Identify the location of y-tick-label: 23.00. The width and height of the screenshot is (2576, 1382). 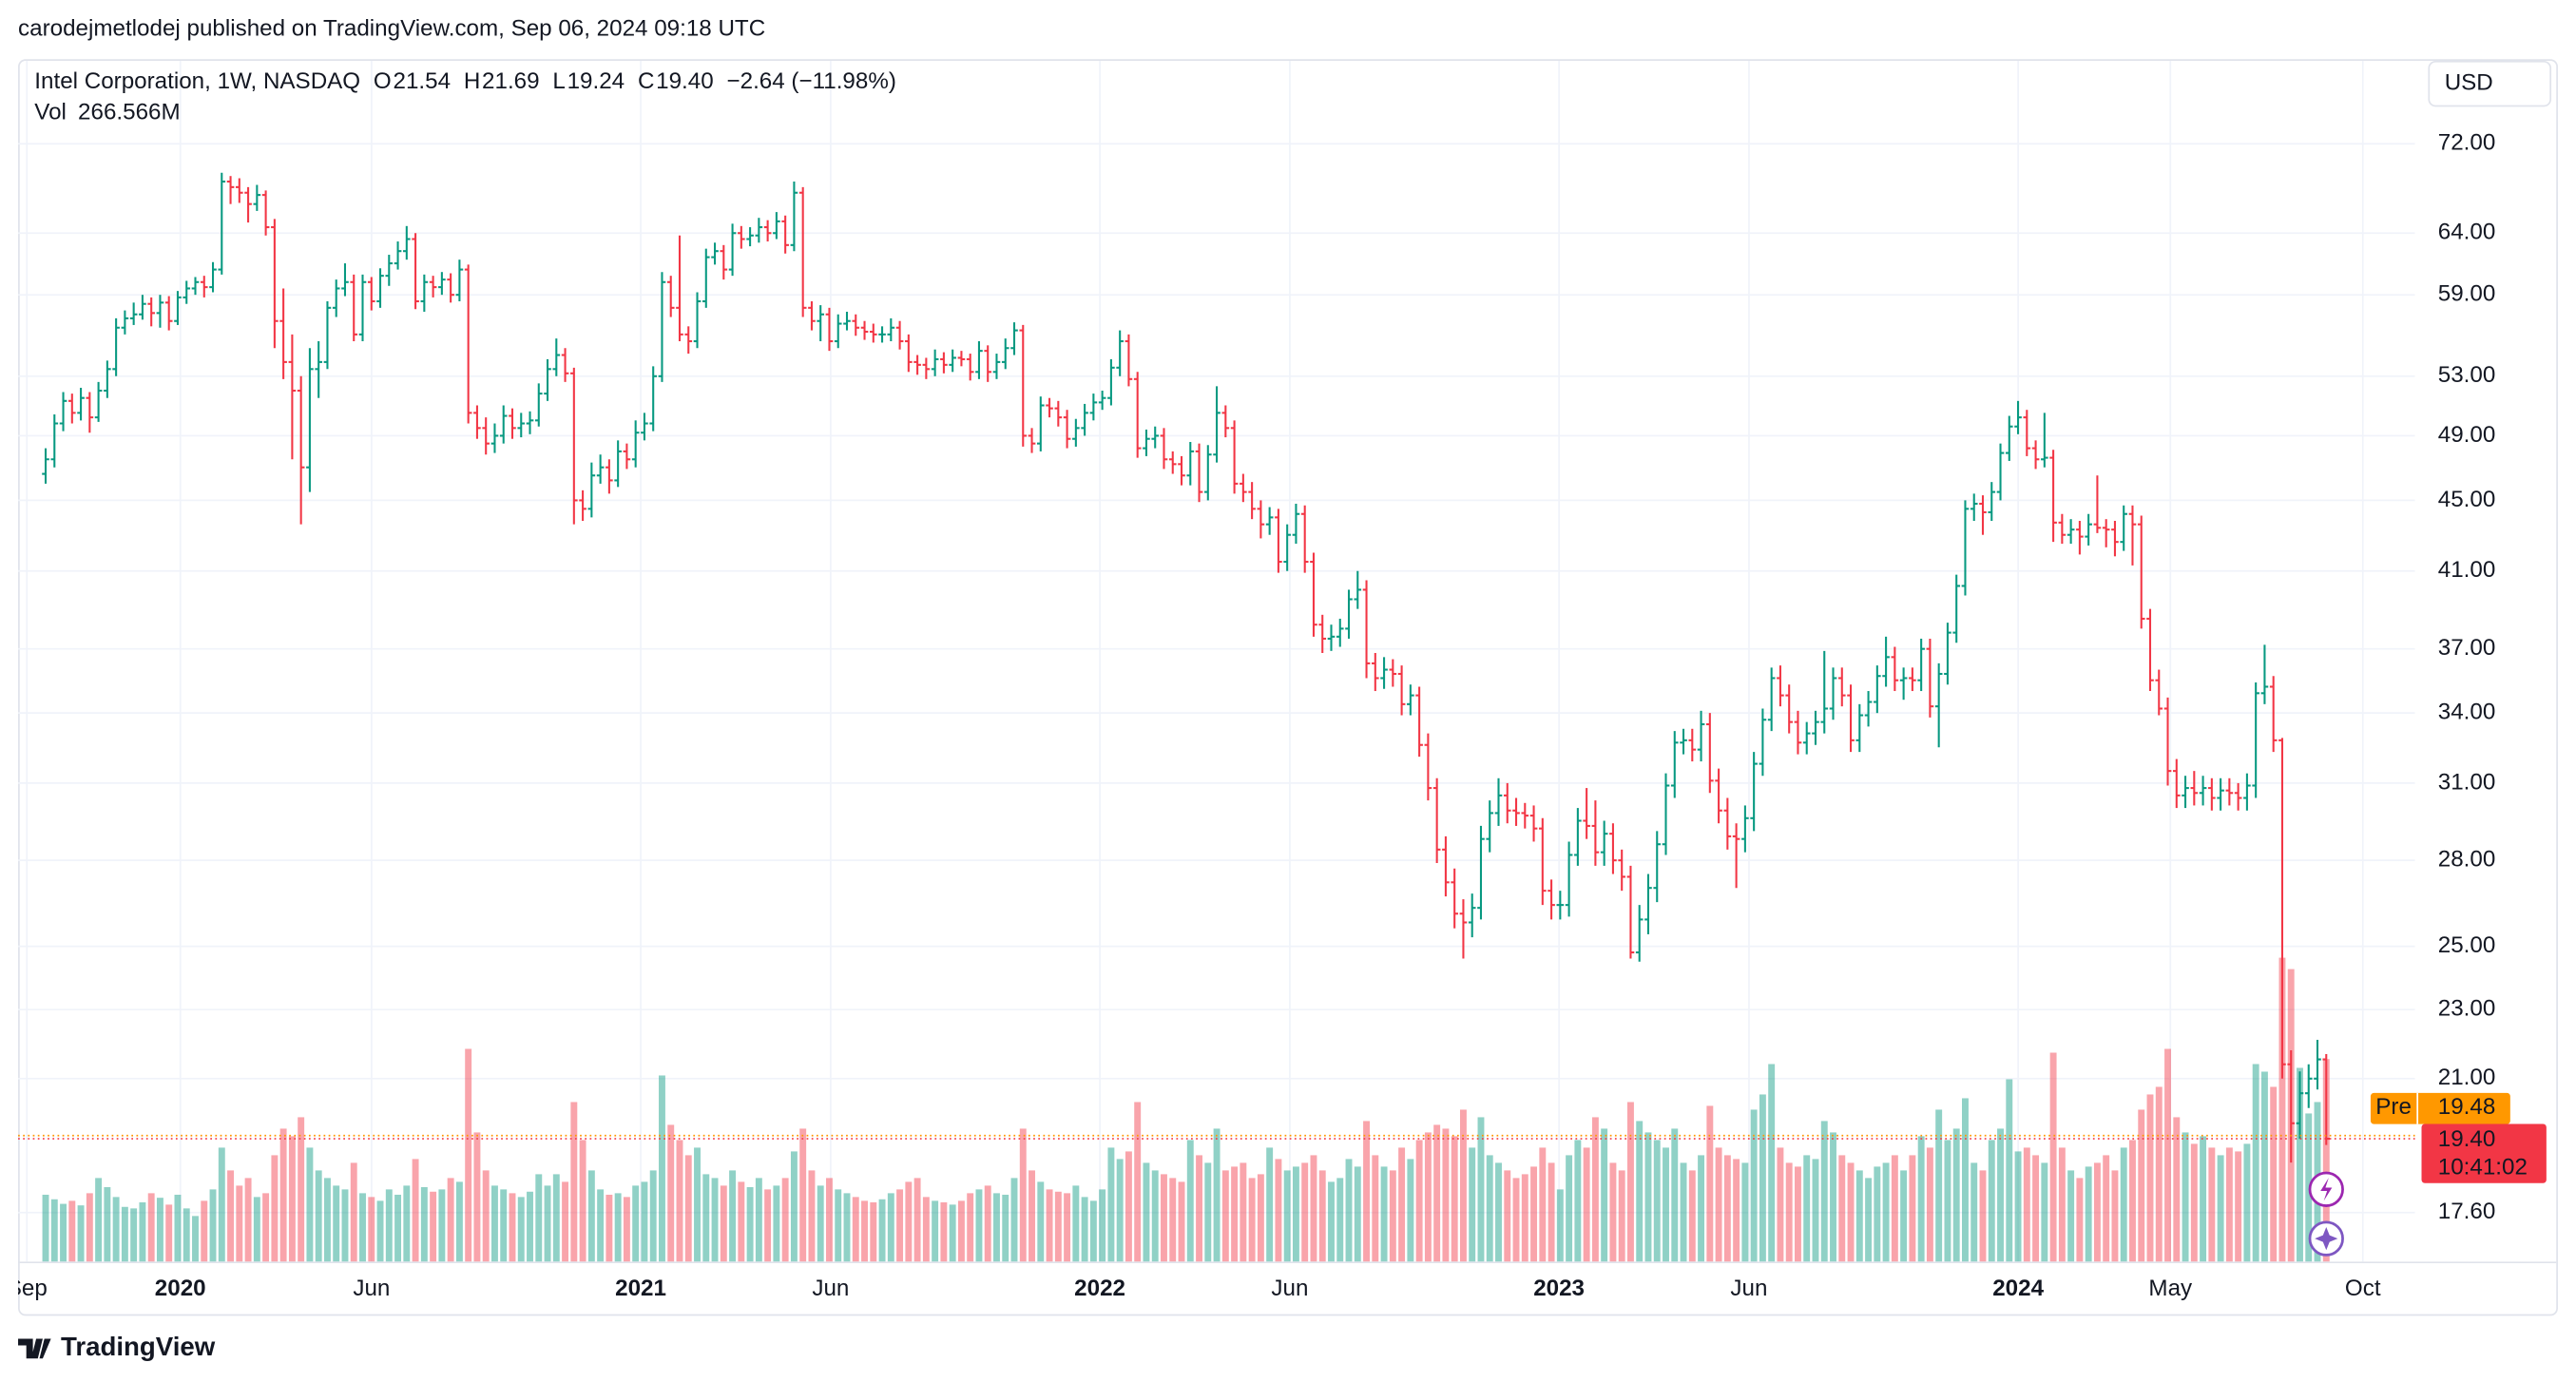
(2467, 1009).